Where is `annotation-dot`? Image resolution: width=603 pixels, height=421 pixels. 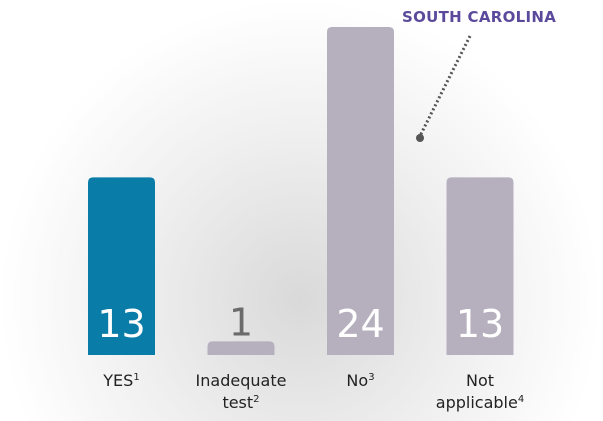 annotation-dot is located at coordinates (420, 138).